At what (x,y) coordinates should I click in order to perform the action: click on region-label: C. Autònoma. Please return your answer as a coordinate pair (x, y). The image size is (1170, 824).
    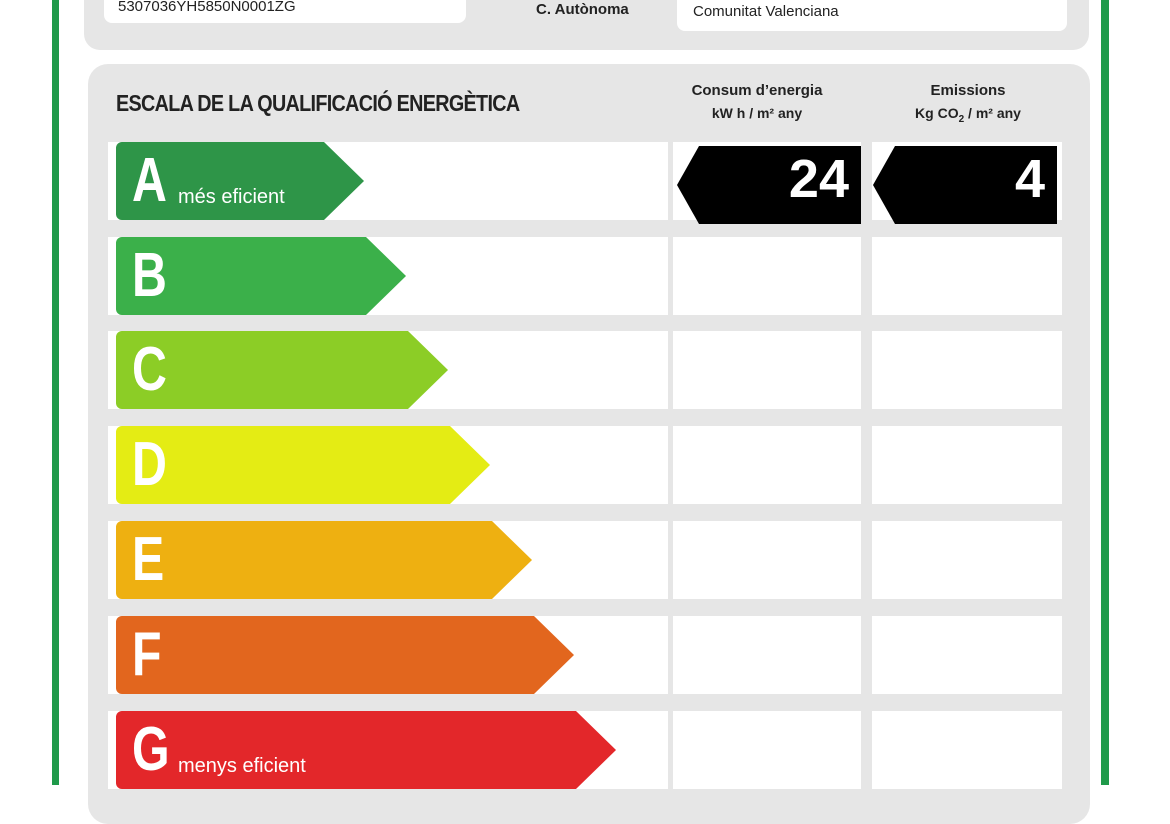
    Looking at the image, I should click on (582, 9).